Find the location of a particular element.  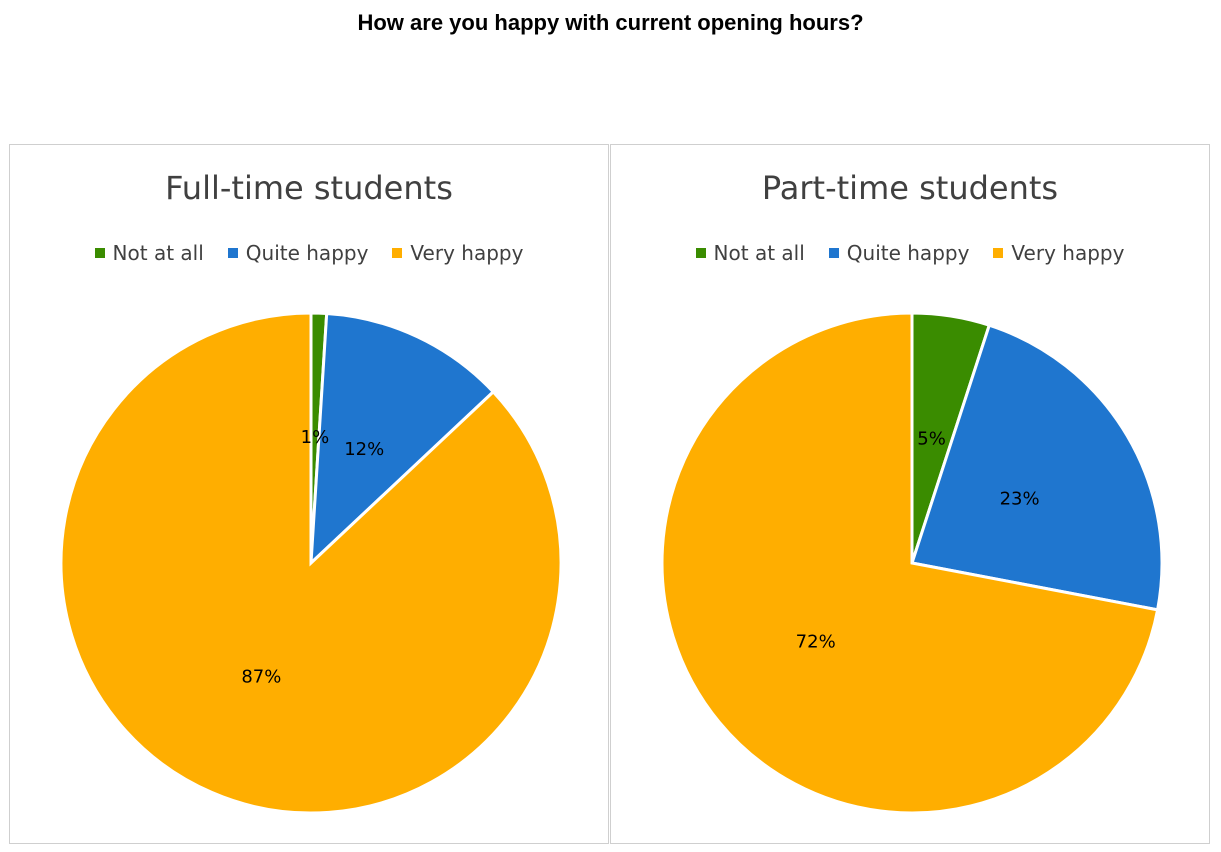

data-label-quite-happy: 12% is located at coordinates (364, 449).